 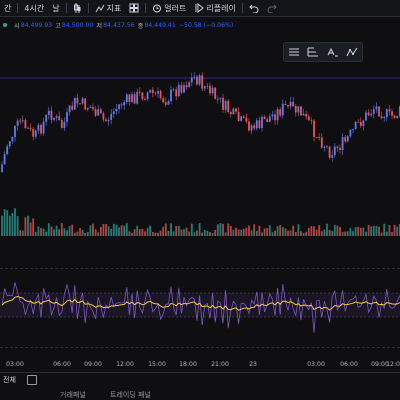 I want to click on time-tick-label: 23, so click(x=253, y=364).